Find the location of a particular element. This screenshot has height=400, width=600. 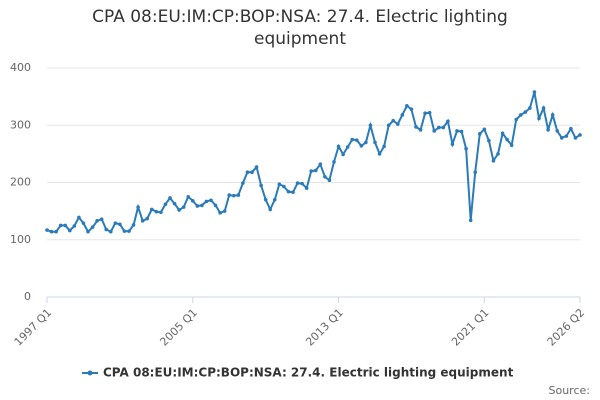

y-tick-label: 300 is located at coordinates (20, 124).